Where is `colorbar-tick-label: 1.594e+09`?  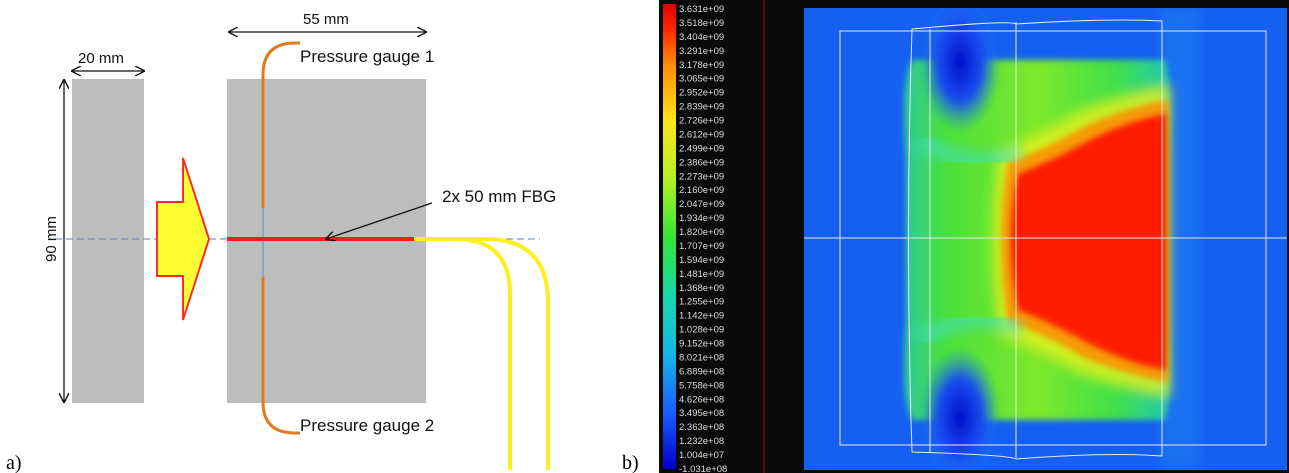
colorbar-tick-label: 1.594e+09 is located at coordinates (701, 260).